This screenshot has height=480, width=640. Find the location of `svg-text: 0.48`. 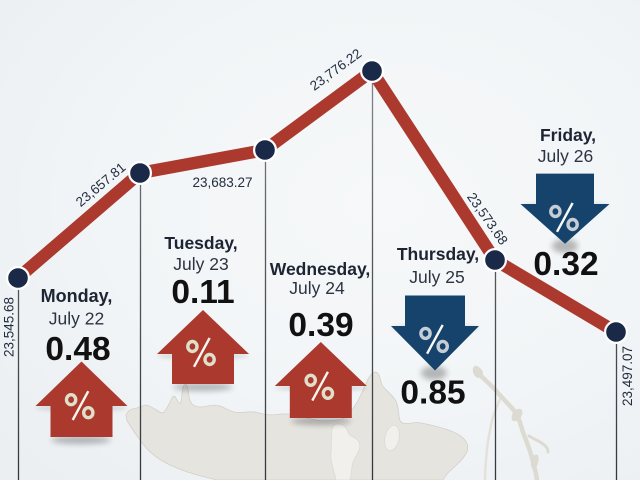

svg-text: 0.48 is located at coordinates (77, 349).